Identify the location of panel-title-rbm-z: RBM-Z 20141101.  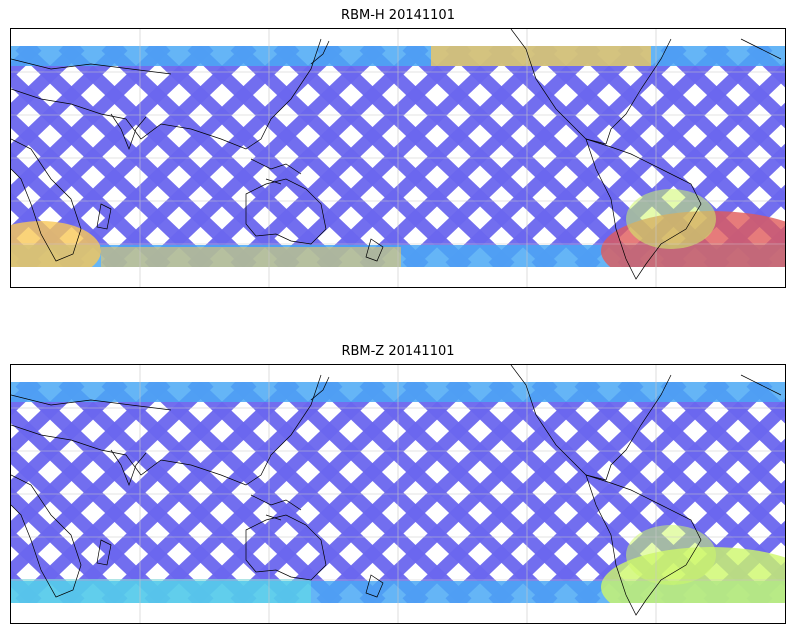
(398, 351).